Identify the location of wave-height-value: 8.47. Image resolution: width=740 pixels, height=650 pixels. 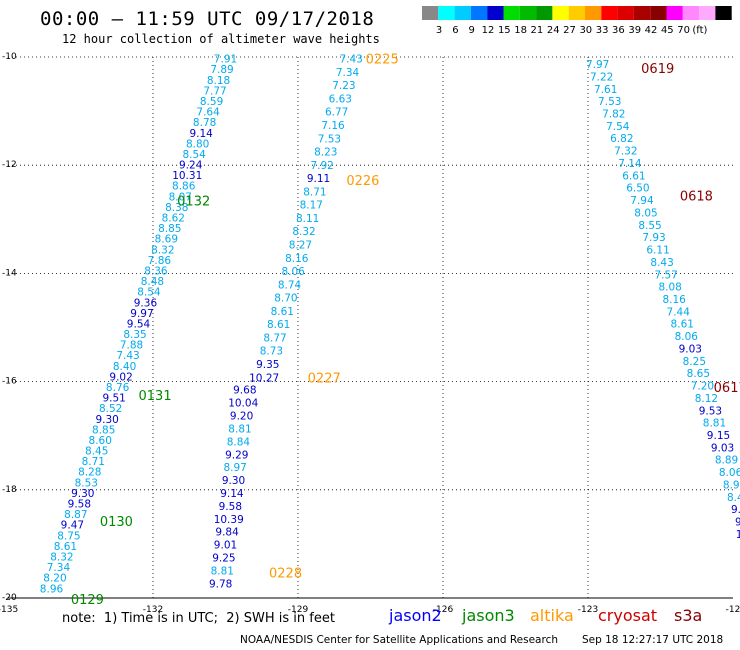
(733, 498).